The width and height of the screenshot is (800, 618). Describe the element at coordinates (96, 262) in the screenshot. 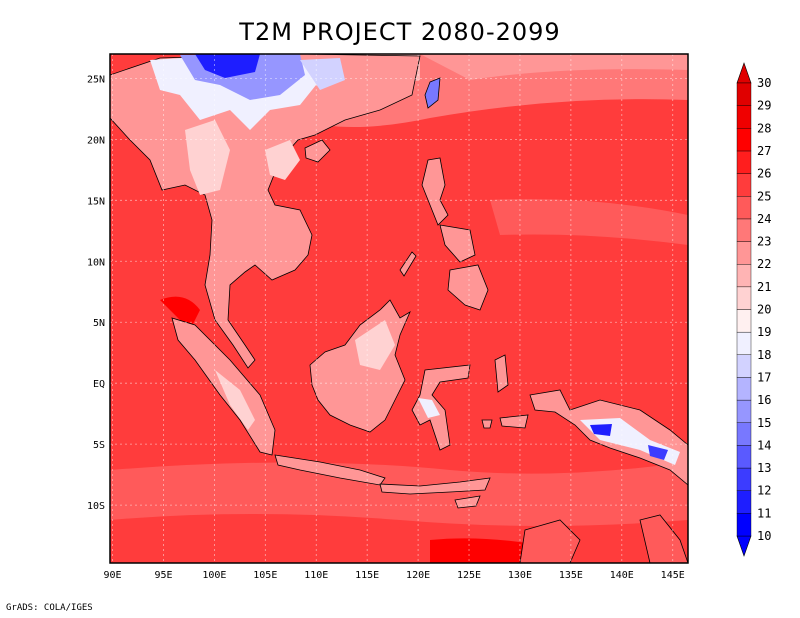

I see `y-tick-label: 10N` at that location.